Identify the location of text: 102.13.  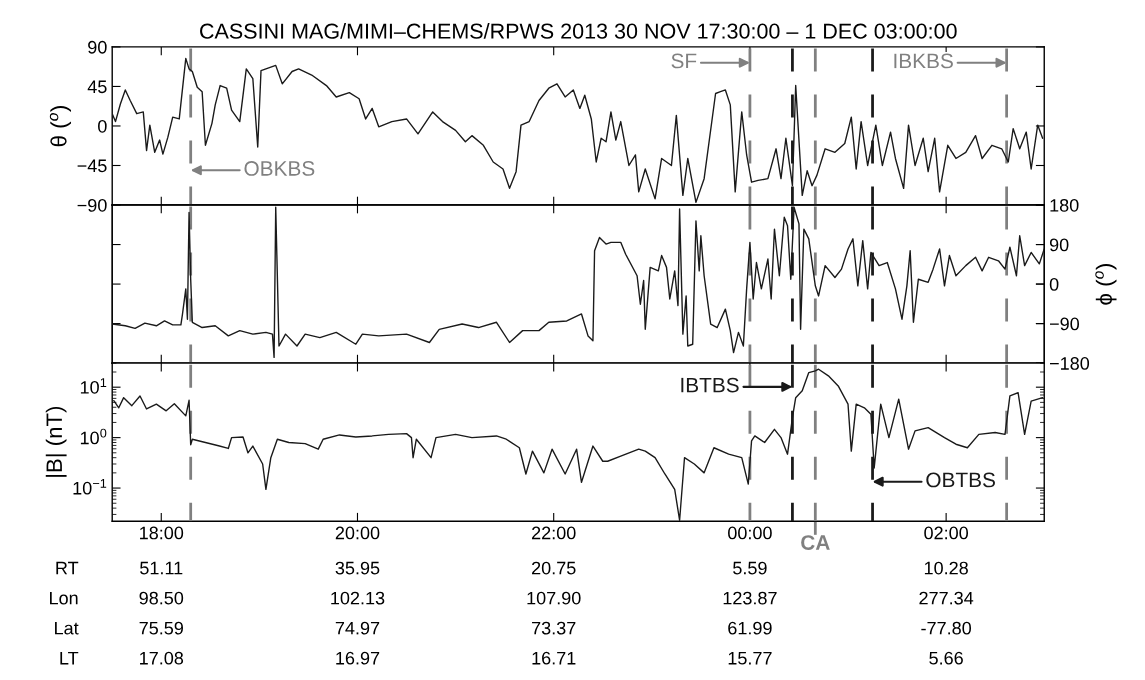
(358, 598).